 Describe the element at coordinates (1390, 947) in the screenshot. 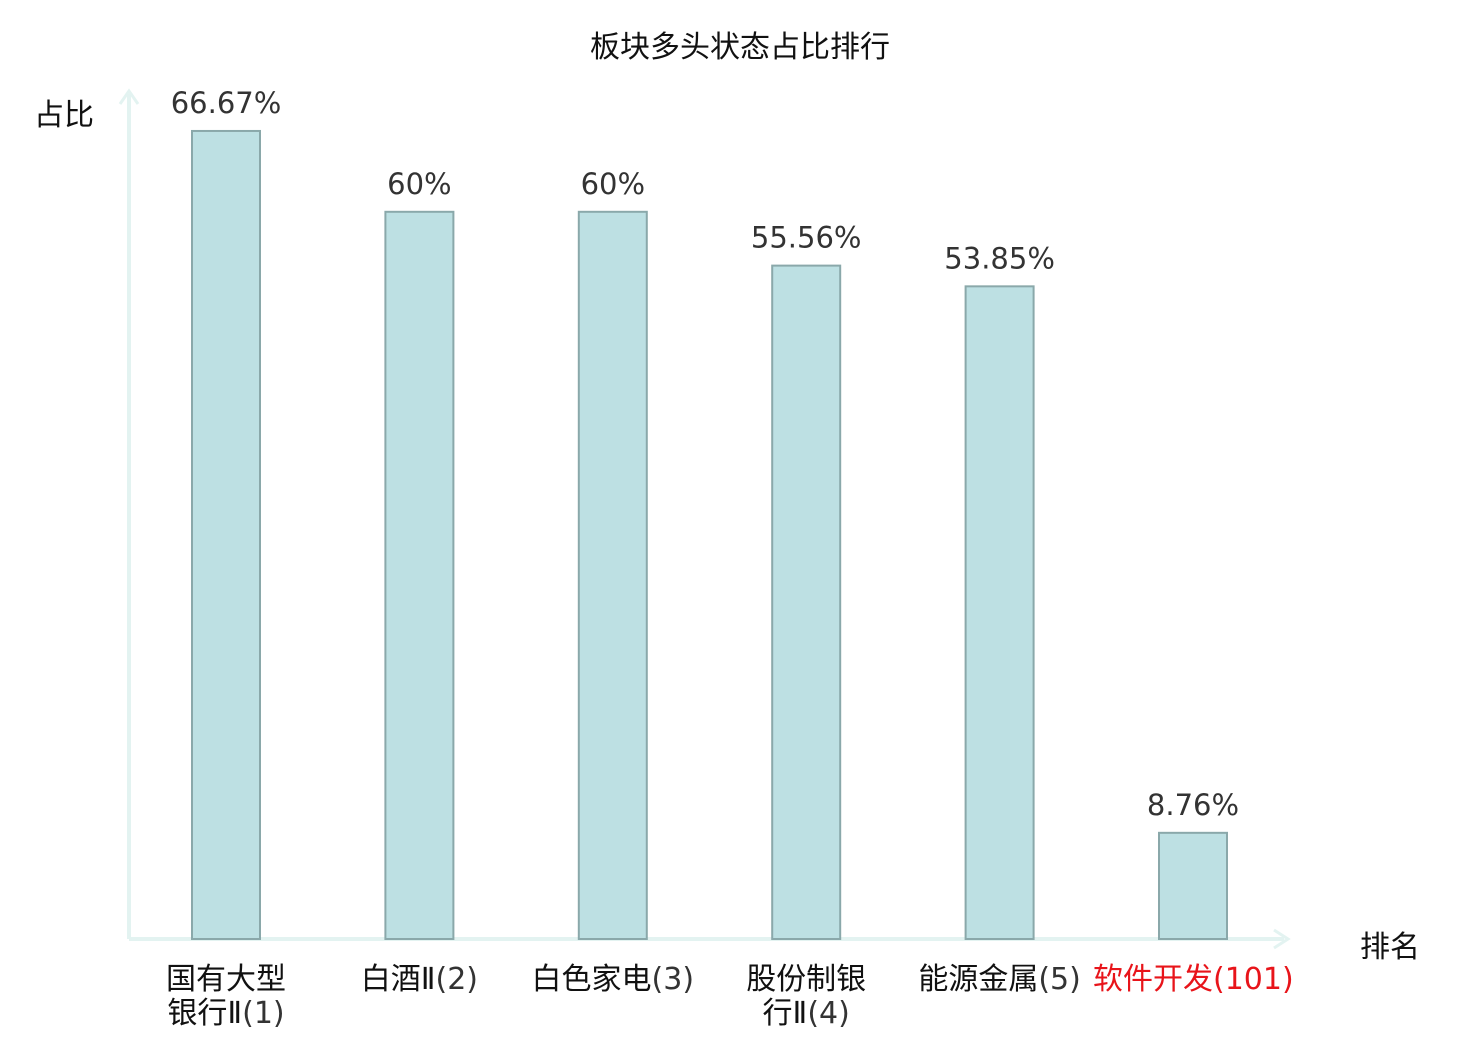

I see `x-axis-label: 排名` at that location.